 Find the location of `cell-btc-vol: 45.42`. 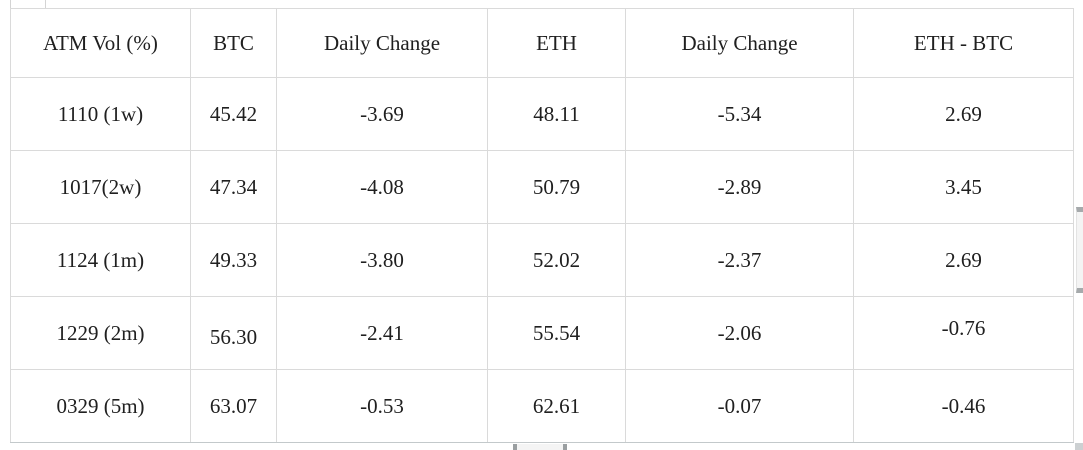

cell-btc-vol: 45.42 is located at coordinates (233, 114).